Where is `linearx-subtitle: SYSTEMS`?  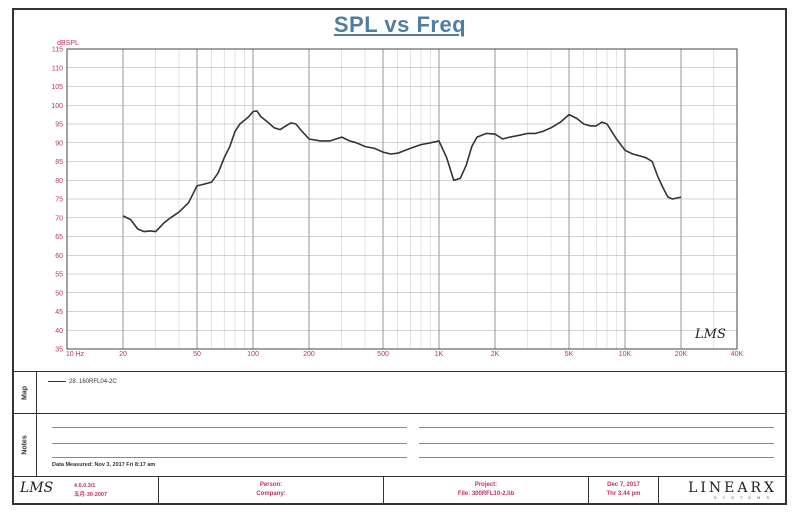
linearx-subtitle: SYSTEMS is located at coordinates (744, 497).